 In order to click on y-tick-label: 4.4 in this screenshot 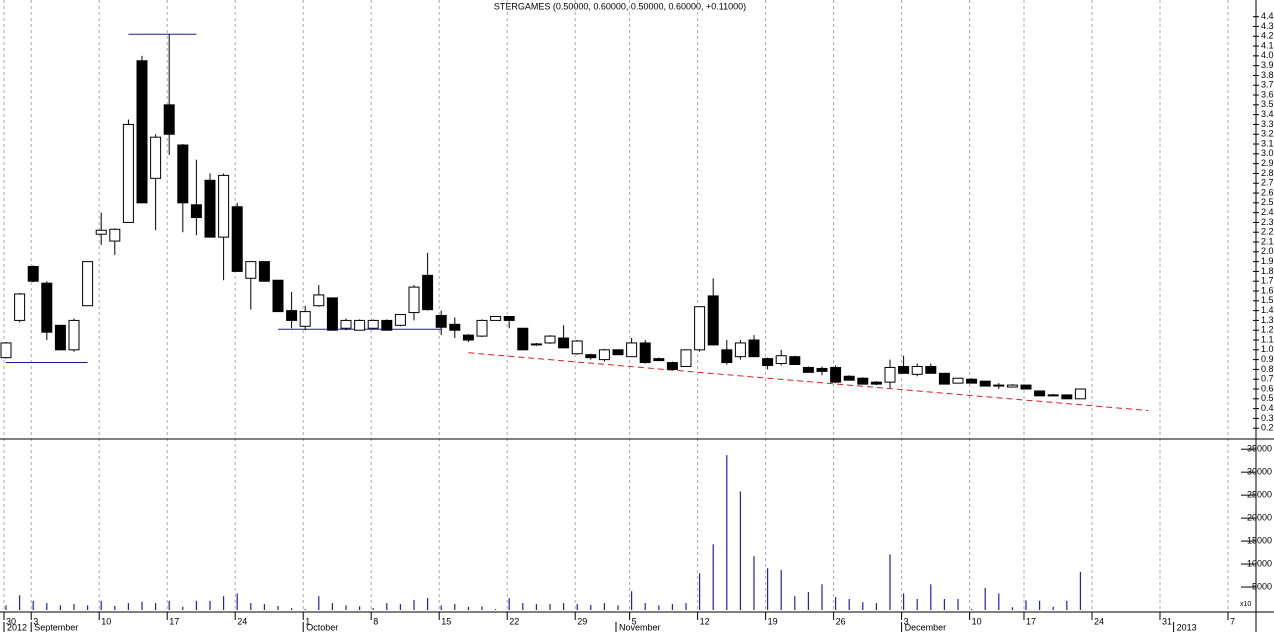, I will do `click(1267, 16)`.